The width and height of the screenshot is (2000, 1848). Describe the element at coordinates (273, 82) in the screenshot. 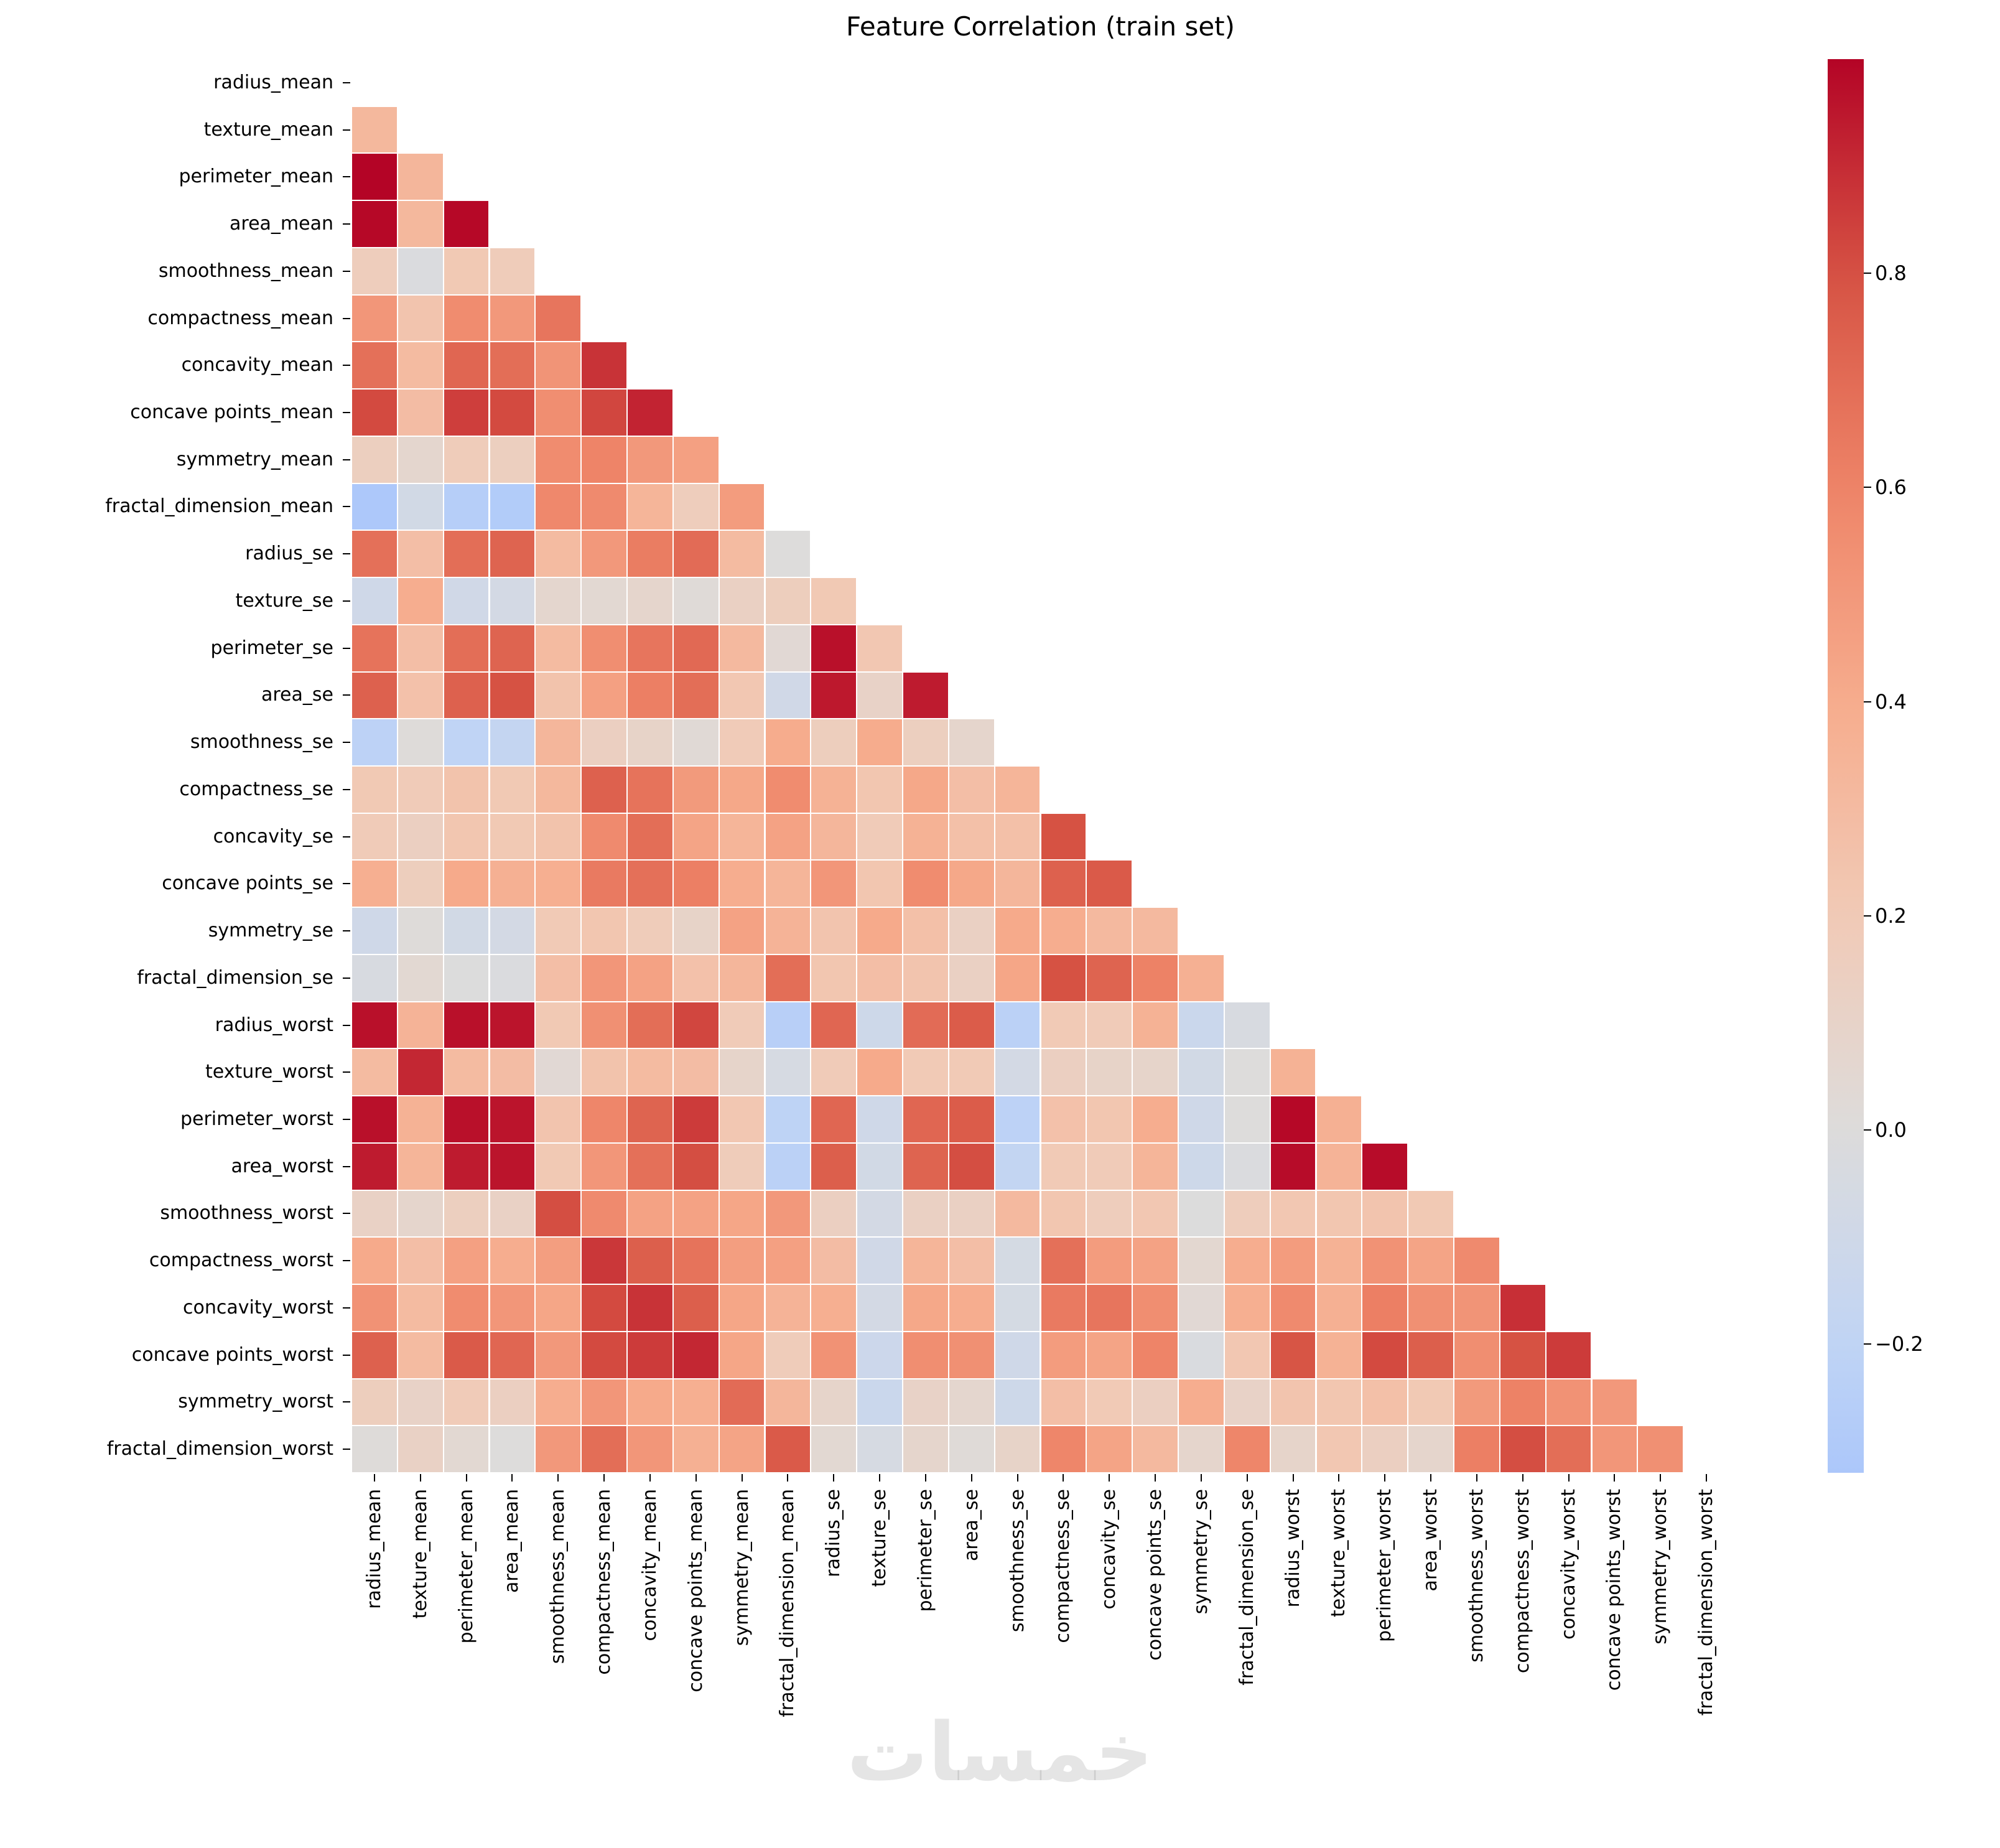

I see `y-tick-label: radius_mean` at that location.